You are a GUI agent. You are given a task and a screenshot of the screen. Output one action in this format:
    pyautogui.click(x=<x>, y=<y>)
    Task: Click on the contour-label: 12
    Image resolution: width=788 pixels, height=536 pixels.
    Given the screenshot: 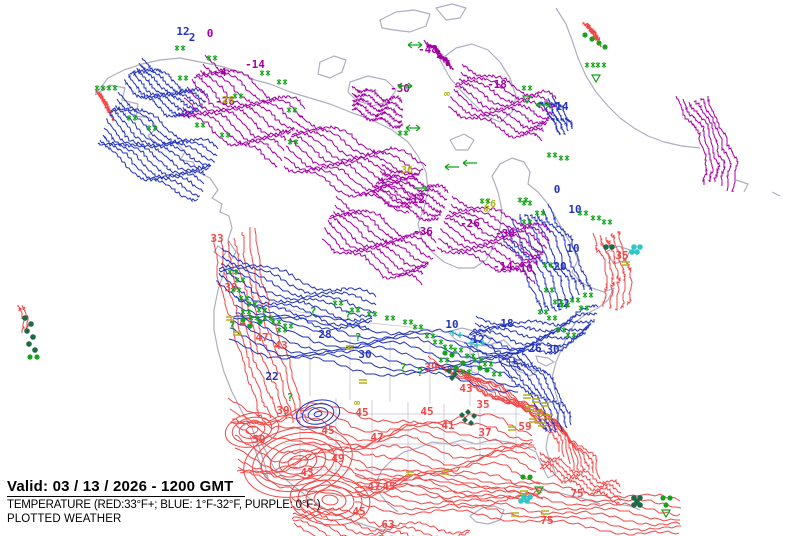 What is the action you would take?
    pyautogui.click(x=182, y=31)
    